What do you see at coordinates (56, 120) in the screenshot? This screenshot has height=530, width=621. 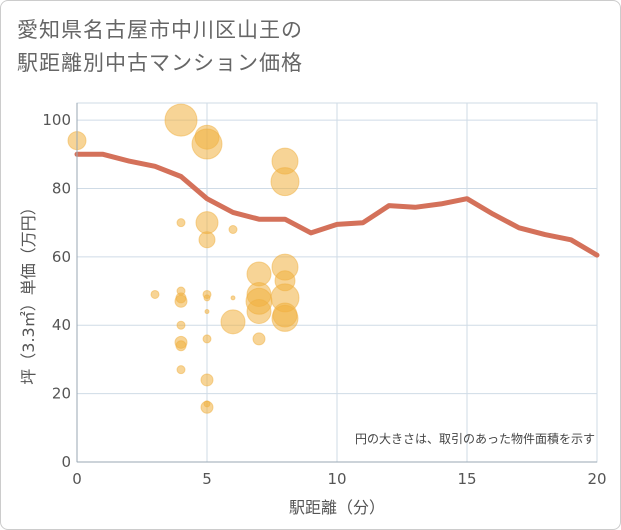 I see `y-tick-label: 100` at bounding box center [56, 120].